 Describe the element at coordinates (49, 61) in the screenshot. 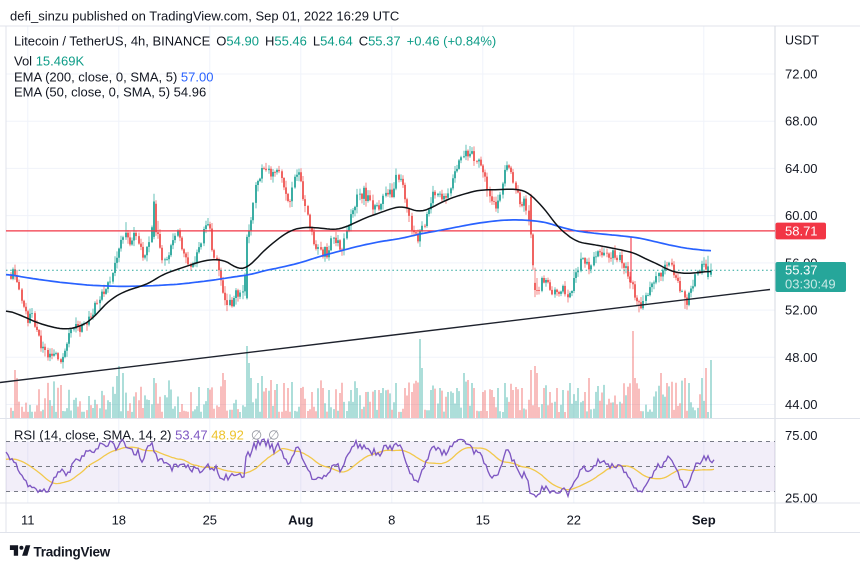

I see `svg-text: Vol 15.469K` at that location.